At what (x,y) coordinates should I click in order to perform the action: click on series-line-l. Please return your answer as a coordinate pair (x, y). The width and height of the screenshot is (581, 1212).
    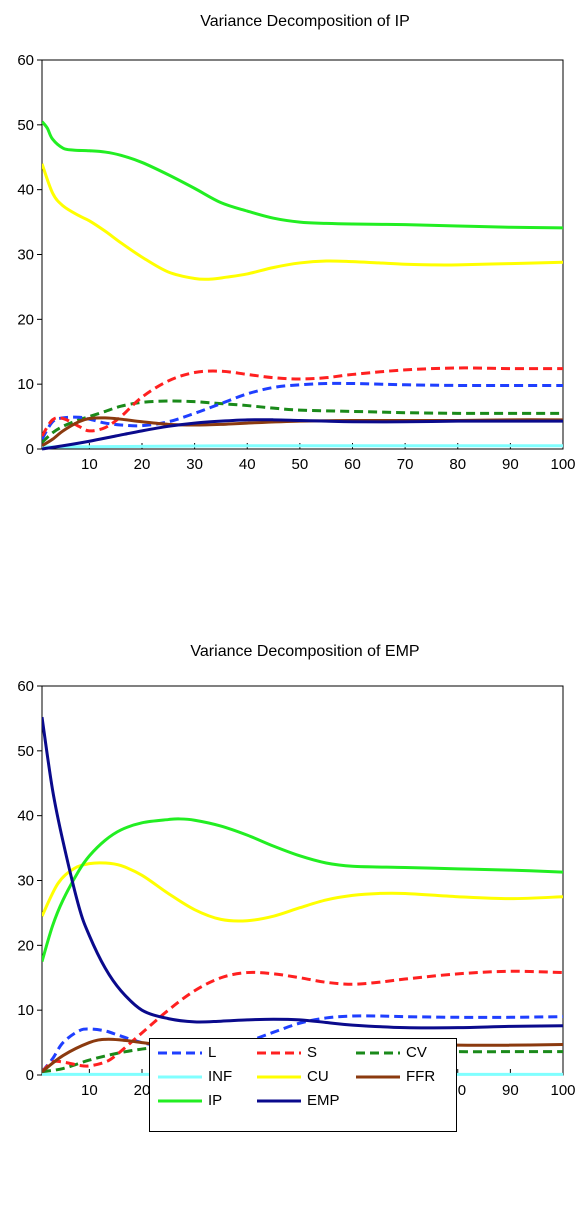
    Looking at the image, I should click on (302, 411).